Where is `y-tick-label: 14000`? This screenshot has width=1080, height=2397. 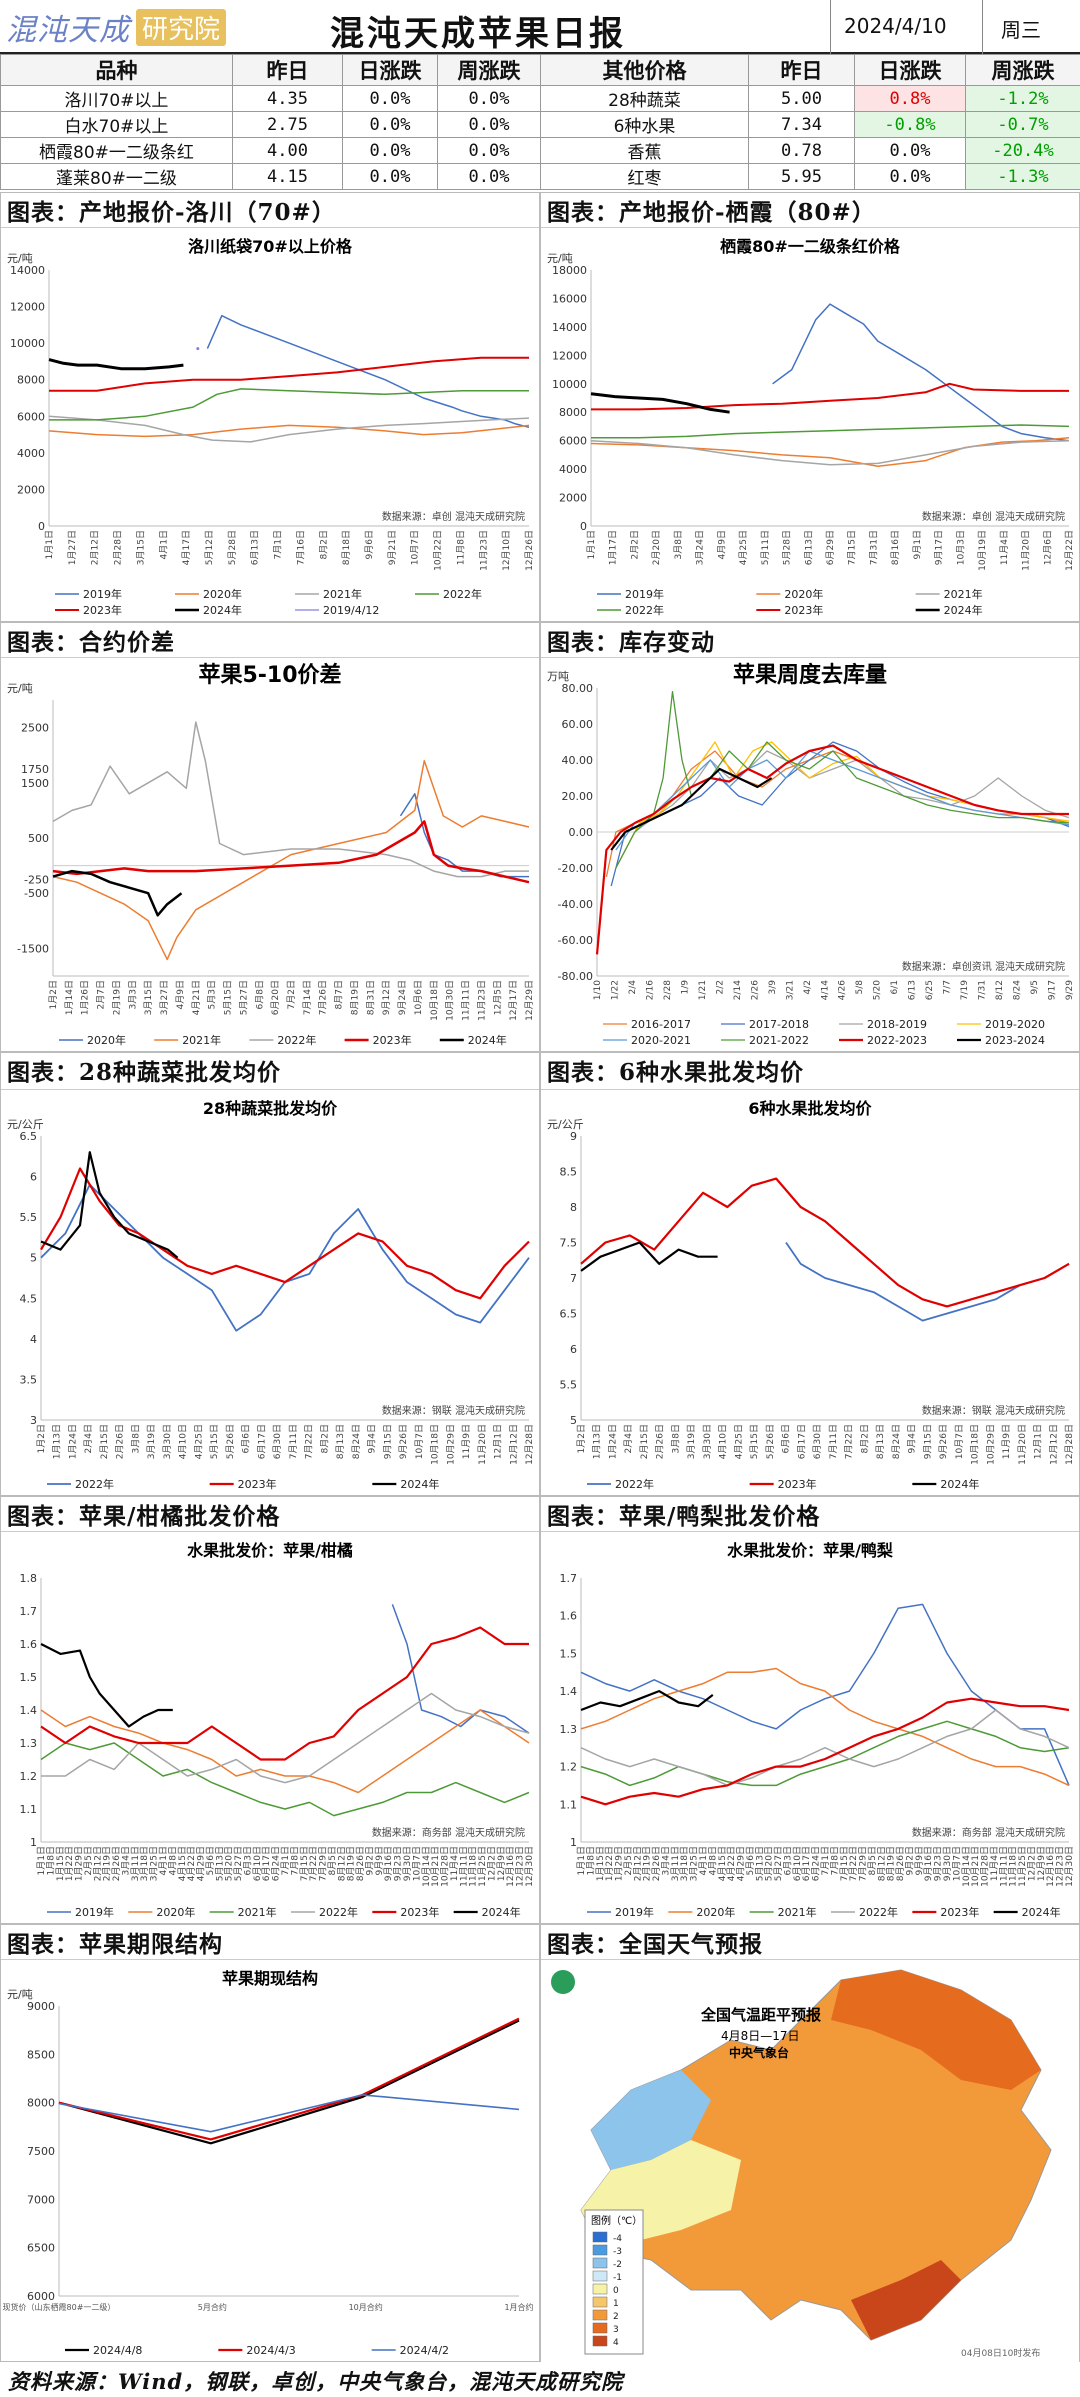
y-tick-label: 14000 is located at coordinates (569, 327).